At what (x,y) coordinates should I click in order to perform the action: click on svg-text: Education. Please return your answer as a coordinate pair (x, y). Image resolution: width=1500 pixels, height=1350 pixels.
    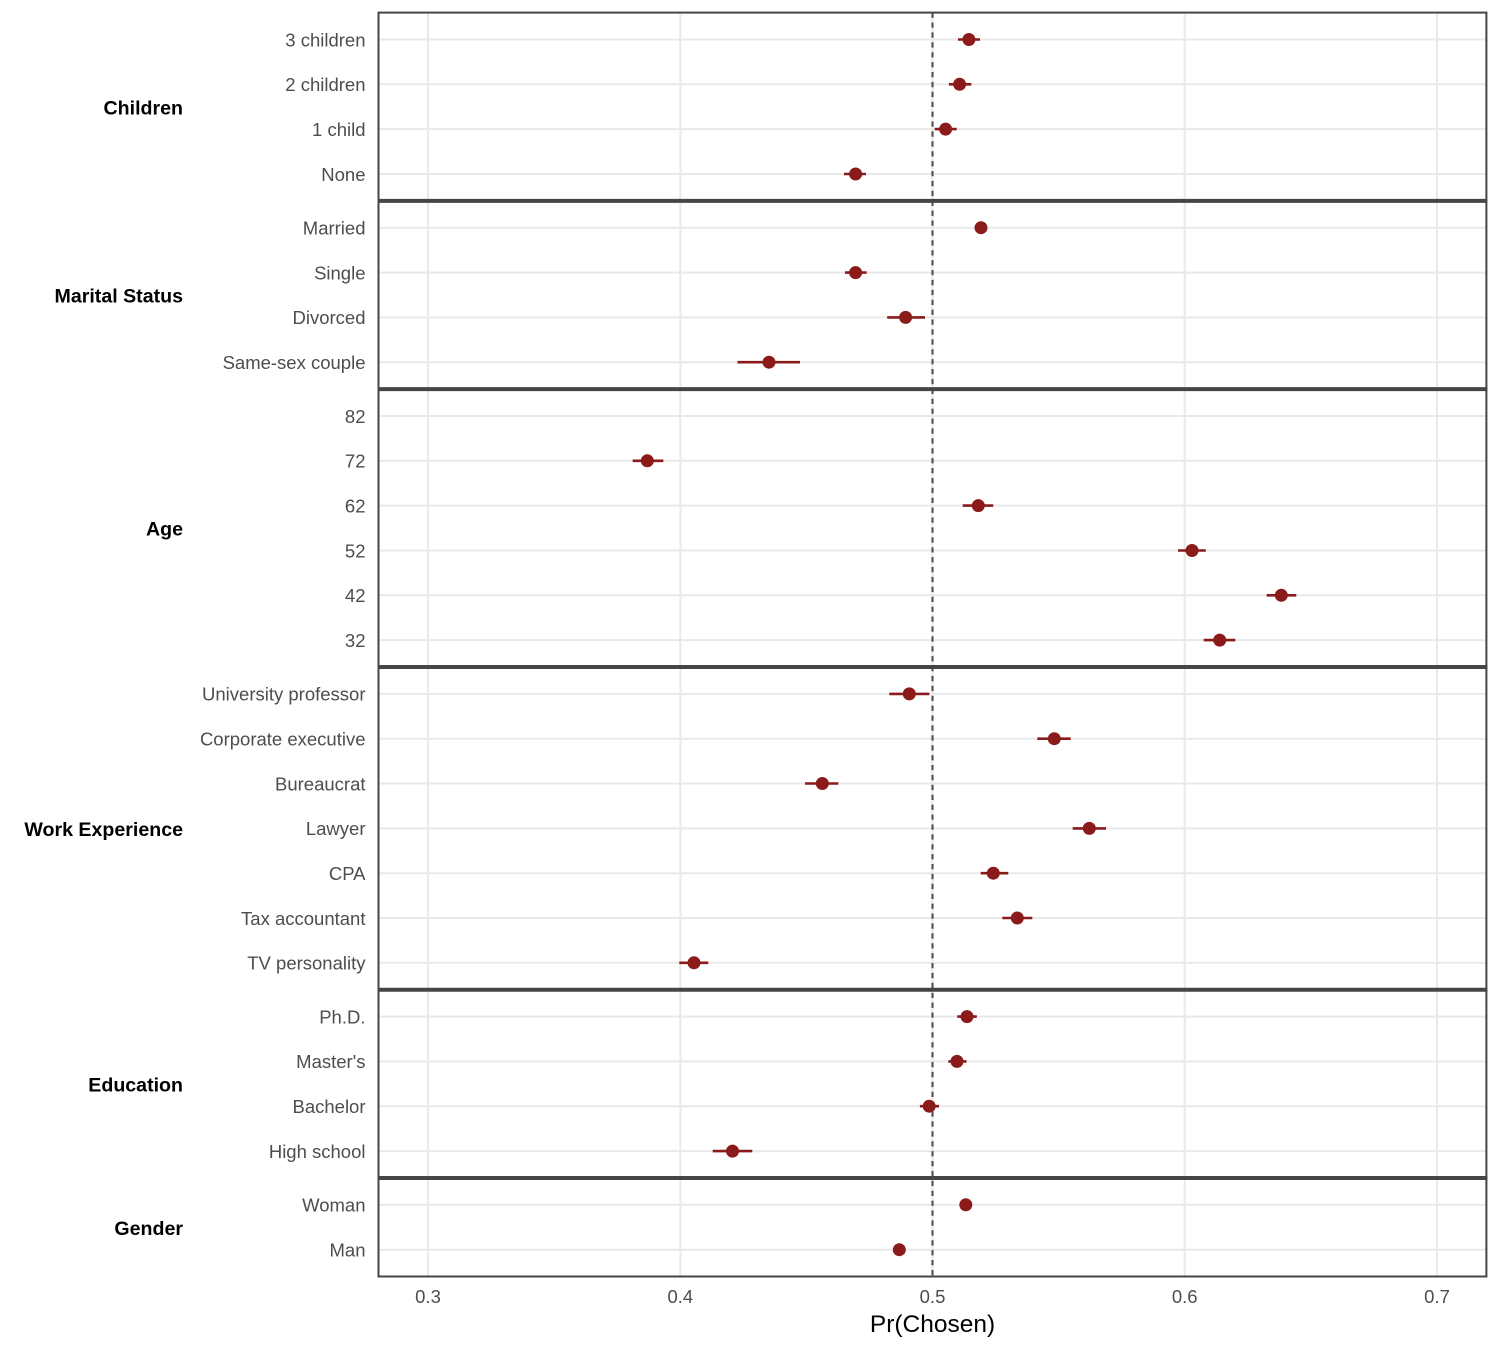
    Looking at the image, I should click on (135, 1085).